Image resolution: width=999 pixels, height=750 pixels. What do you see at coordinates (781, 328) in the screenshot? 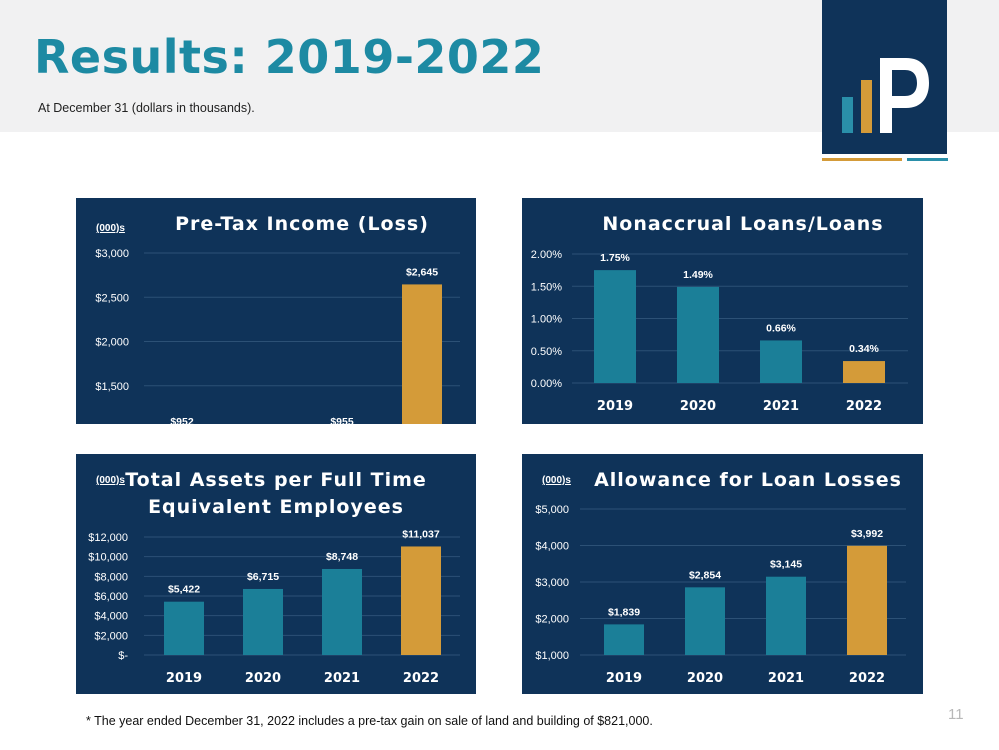
I see `data-label: 0.66%` at bounding box center [781, 328].